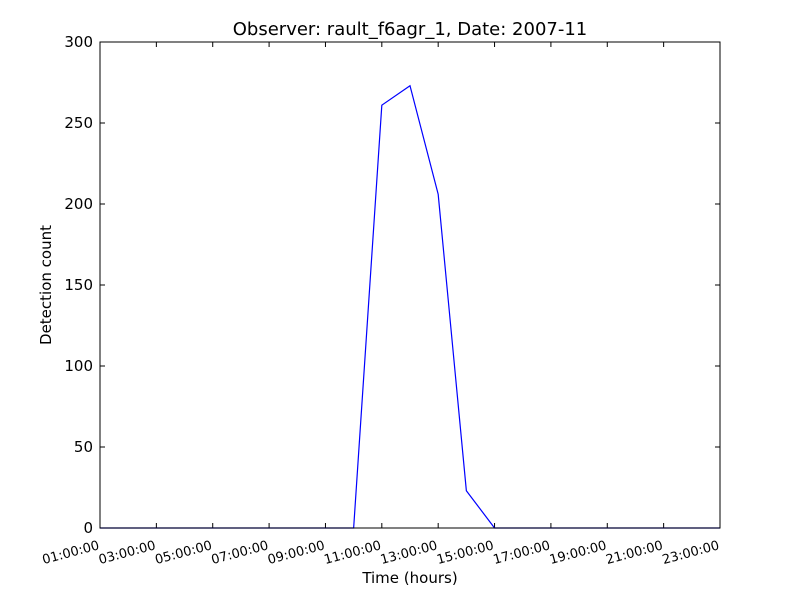 The width and height of the screenshot is (800, 600). Describe the element at coordinates (78, 204) in the screenshot. I see `y-tick-label: 200` at that location.